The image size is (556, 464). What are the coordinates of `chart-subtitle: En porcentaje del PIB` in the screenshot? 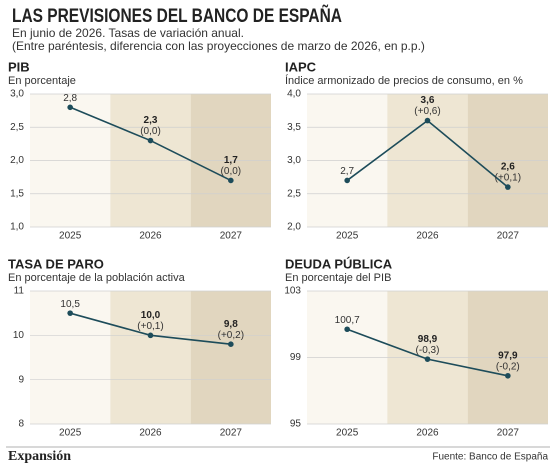 It's located at (338, 278).